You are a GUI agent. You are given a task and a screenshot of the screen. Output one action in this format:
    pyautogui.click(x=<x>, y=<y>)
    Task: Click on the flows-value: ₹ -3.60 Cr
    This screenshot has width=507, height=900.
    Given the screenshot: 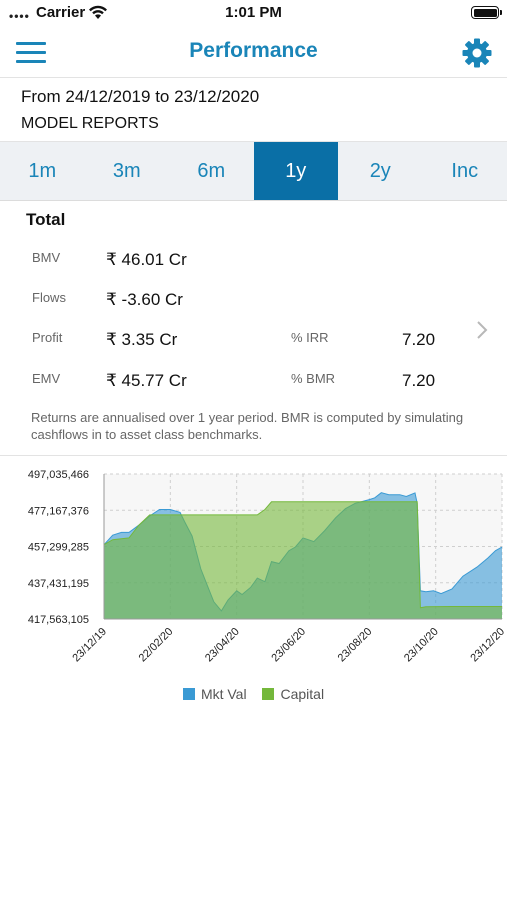 What is the action you would take?
    pyautogui.click(x=144, y=299)
    